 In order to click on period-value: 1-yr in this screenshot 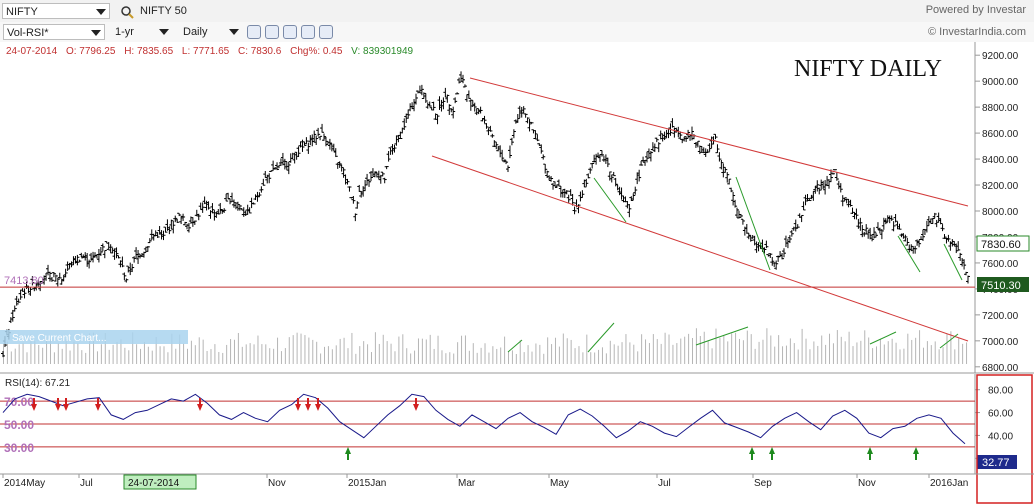, I will do `click(124, 32)`.